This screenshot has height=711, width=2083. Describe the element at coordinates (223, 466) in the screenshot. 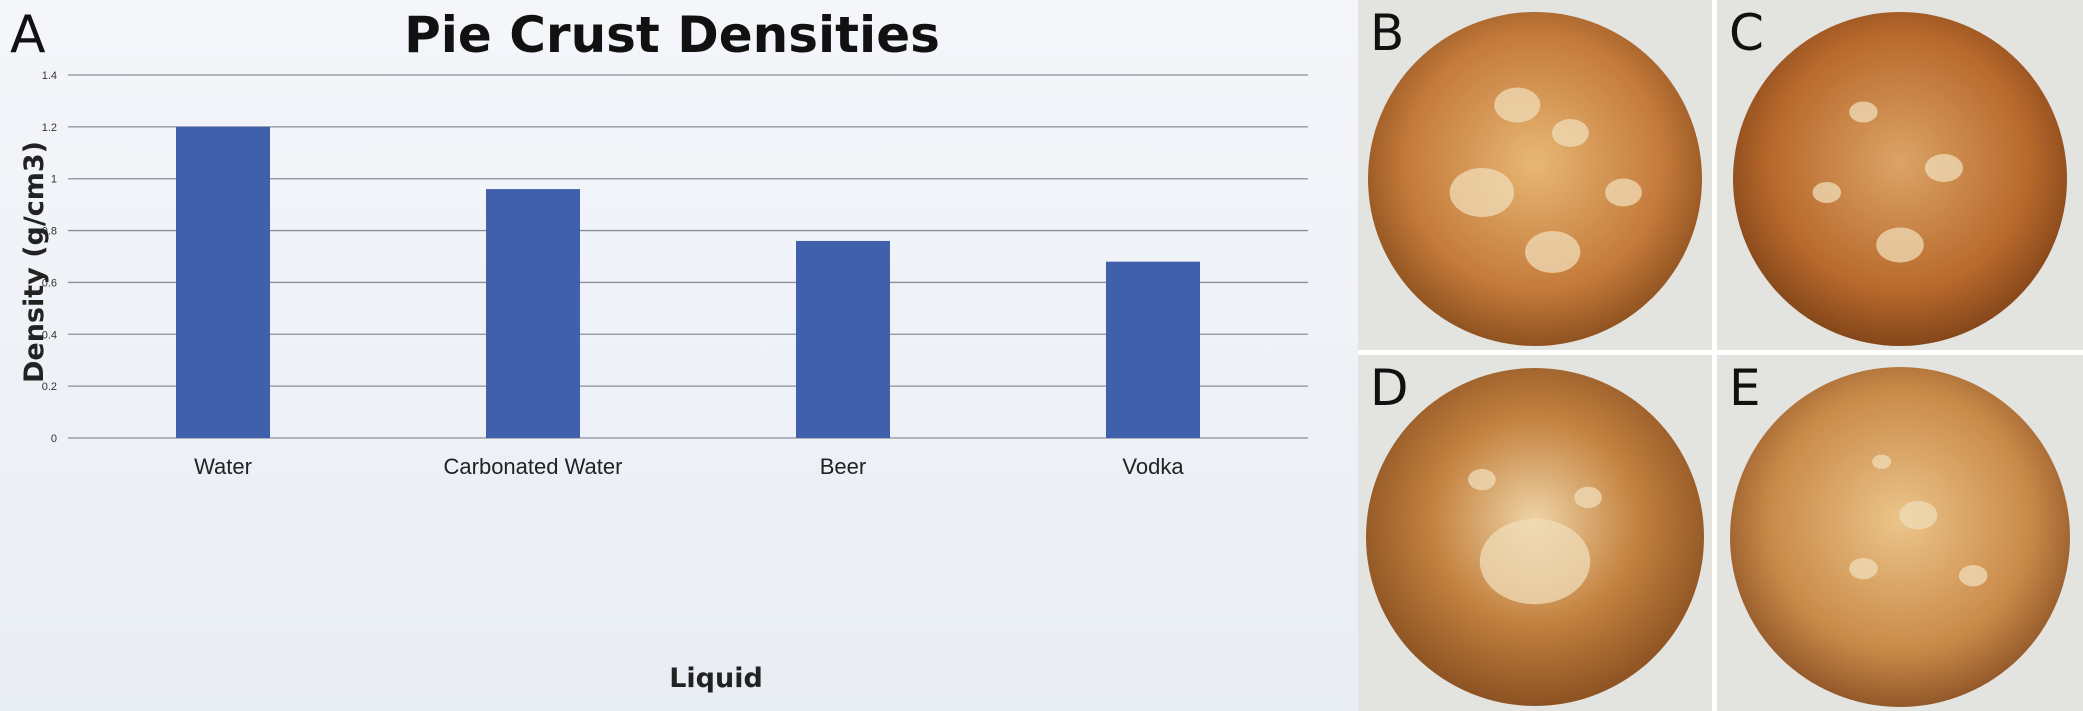

I see `x-category-label: Water` at that location.